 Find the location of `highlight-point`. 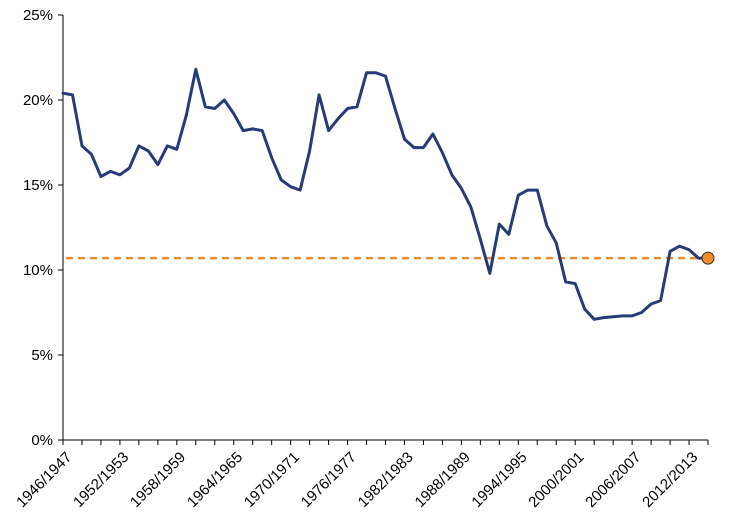

highlight-point is located at coordinates (708, 258).